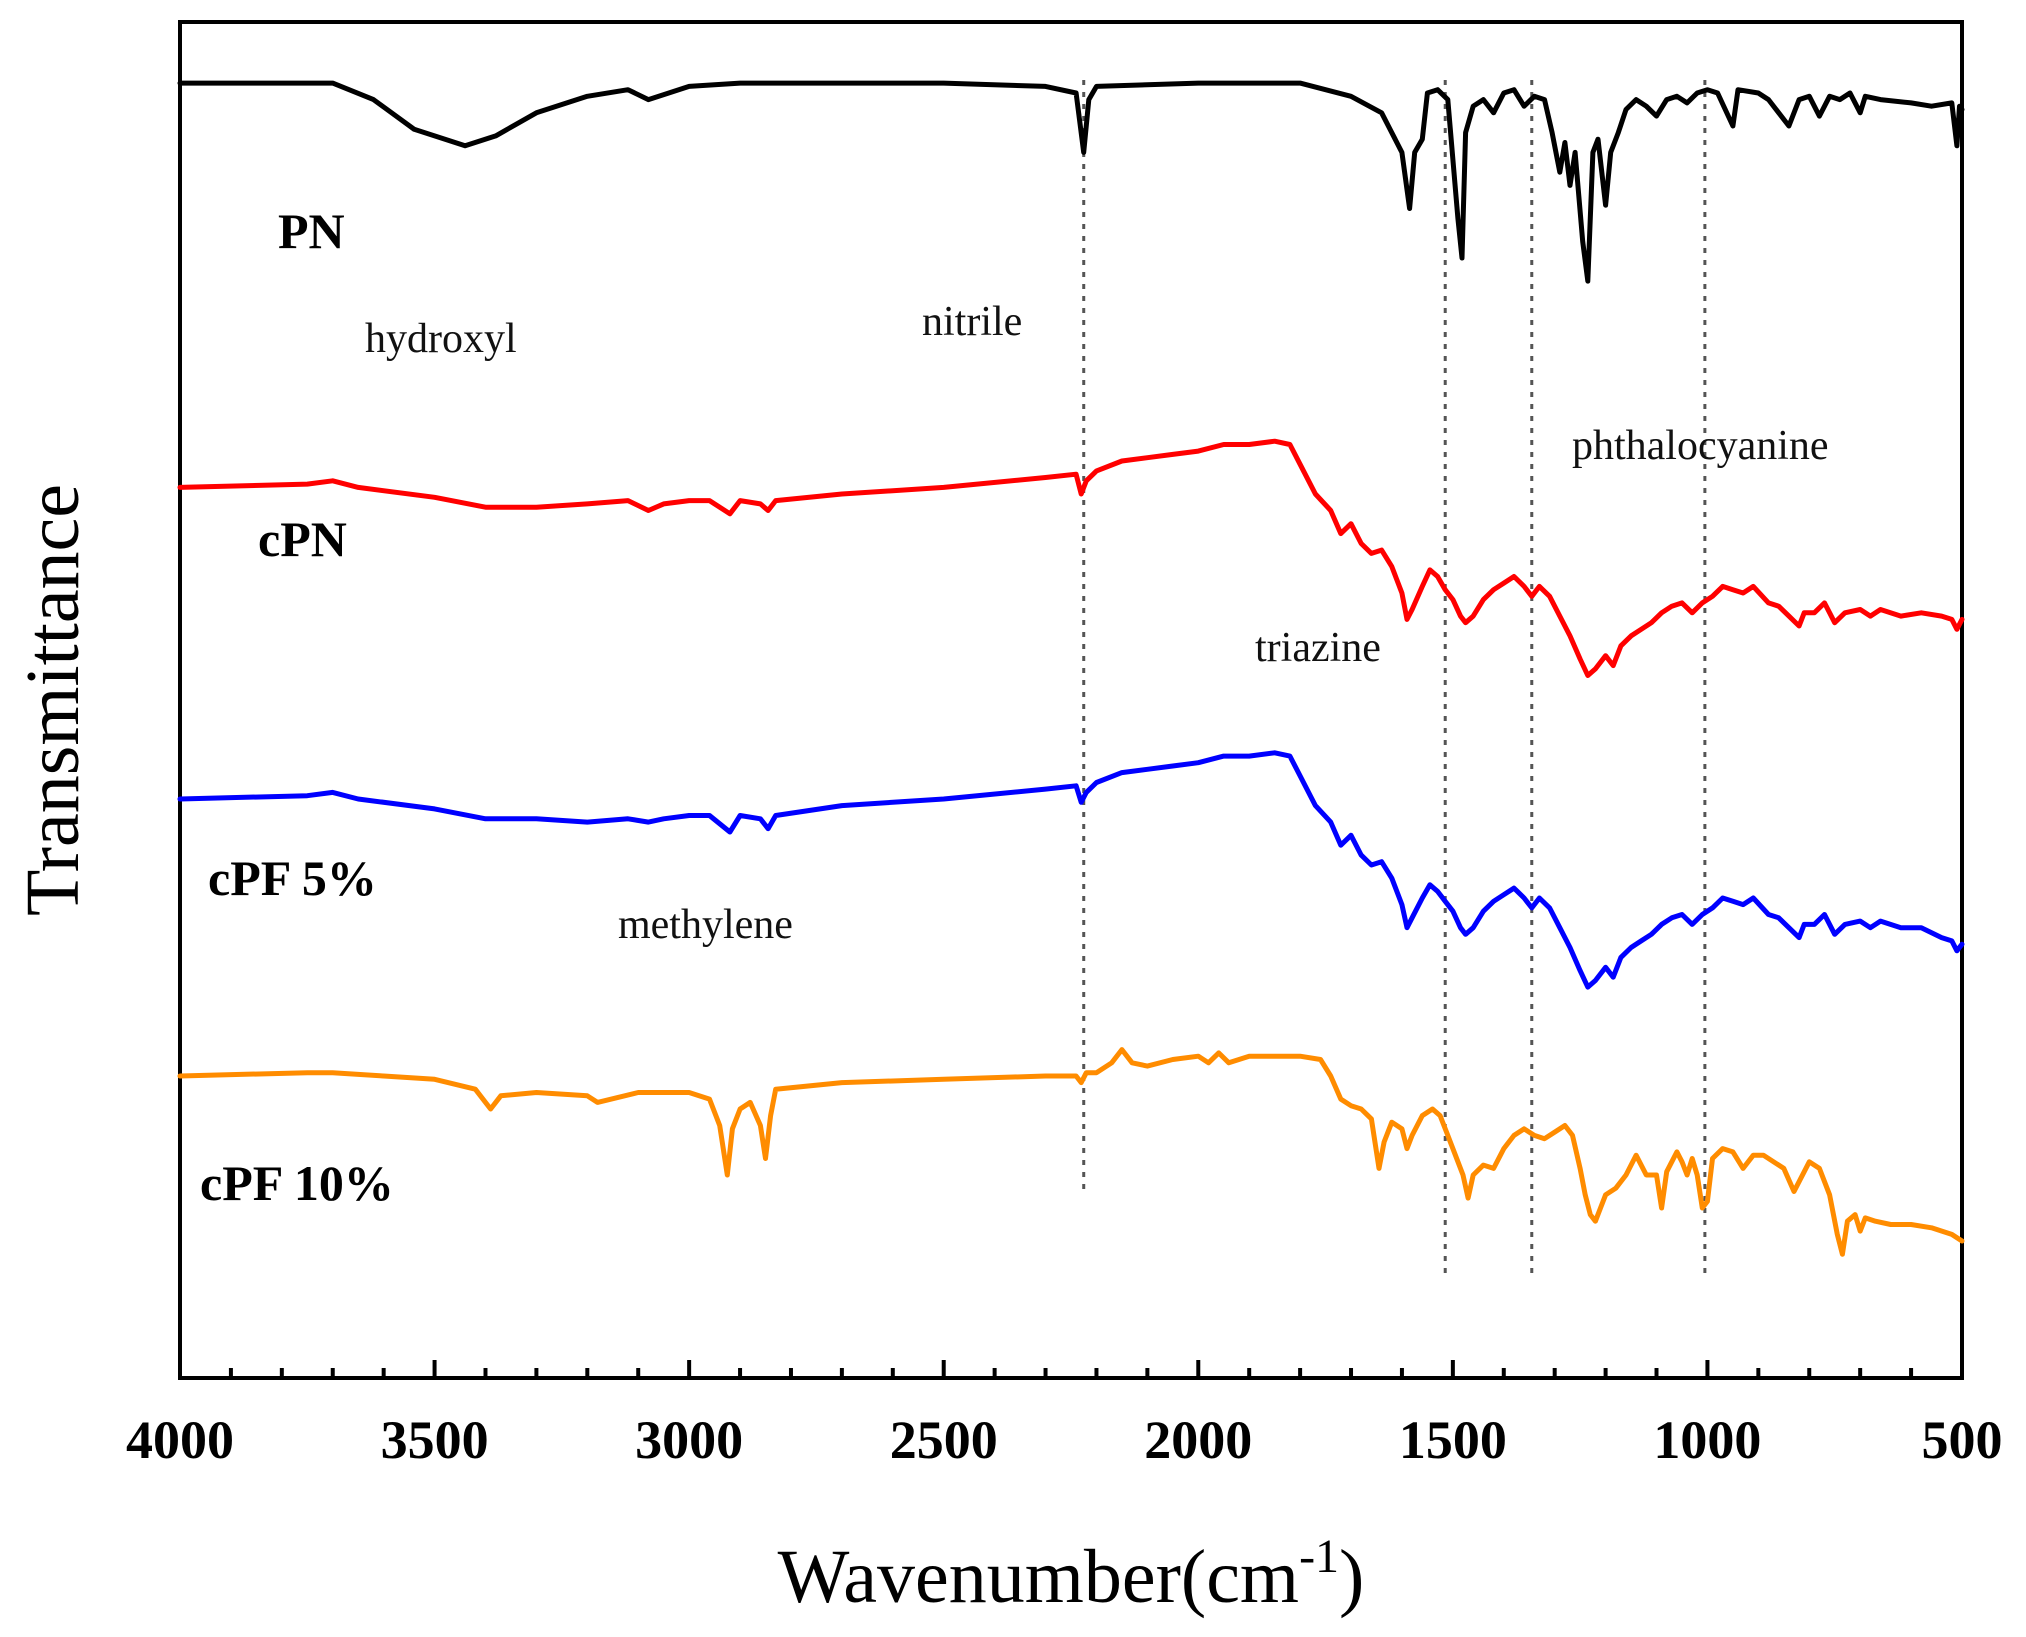 This screenshot has height=1637, width=2026. Describe the element at coordinates (311, 231) in the screenshot. I see `series-label-pn: PN` at that location.